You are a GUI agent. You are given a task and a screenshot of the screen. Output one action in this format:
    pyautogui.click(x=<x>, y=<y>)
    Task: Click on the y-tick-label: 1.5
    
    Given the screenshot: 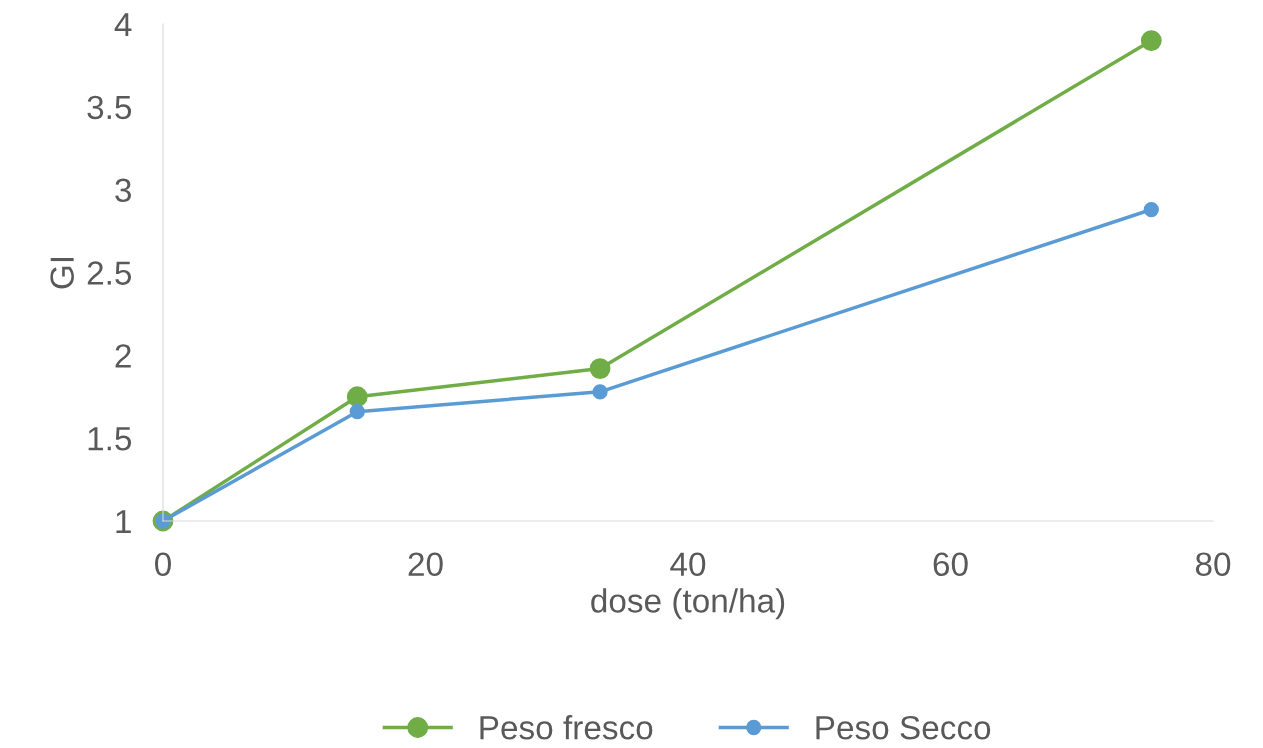 What is the action you would take?
    pyautogui.click(x=110, y=439)
    